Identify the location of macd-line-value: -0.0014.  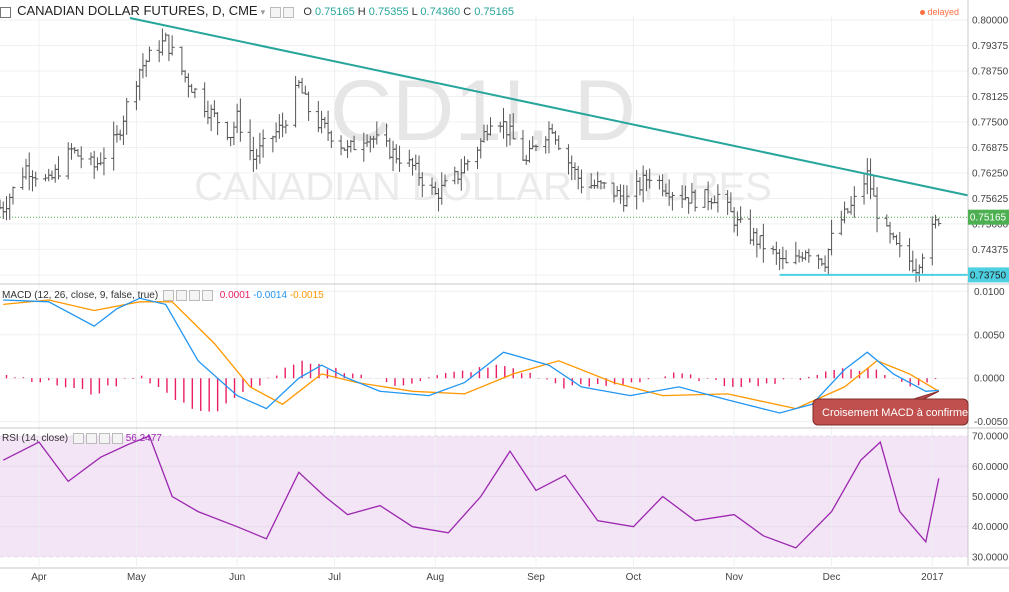
(270, 296).